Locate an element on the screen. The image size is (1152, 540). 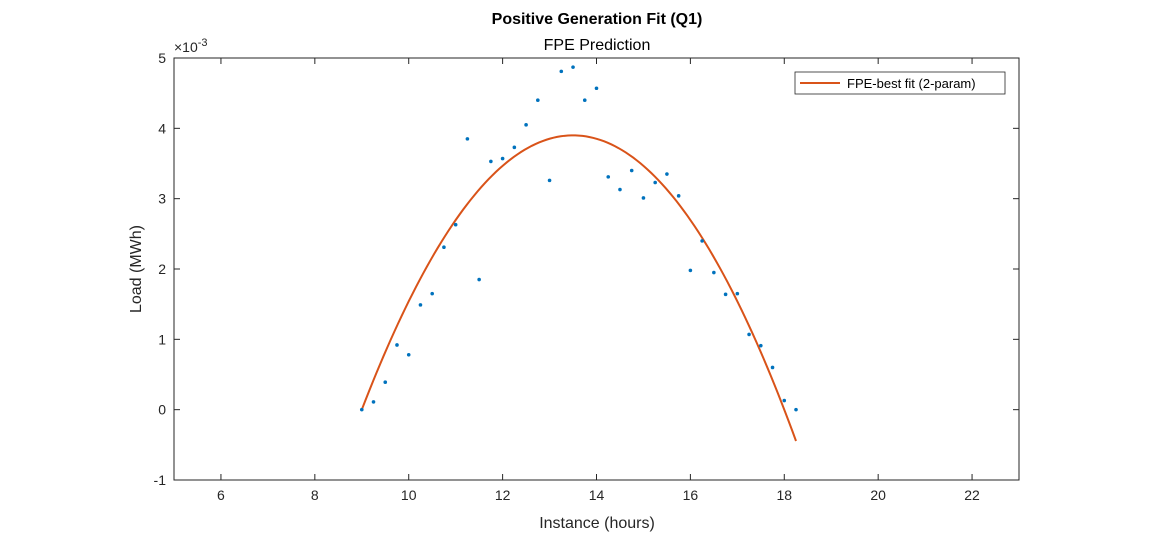
legend-entry-label: FPE-best fit (2-param) is located at coordinates (911, 83).